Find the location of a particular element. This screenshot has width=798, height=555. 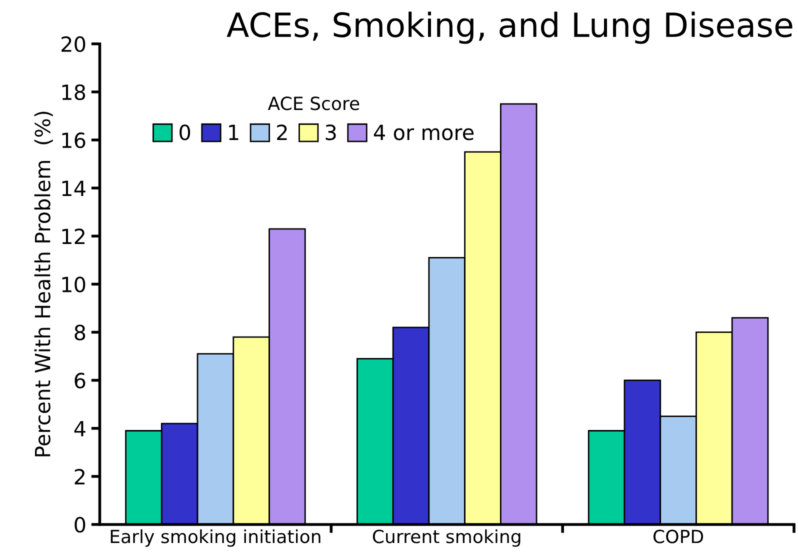

y-tick-label: 8 is located at coordinates (80, 332).